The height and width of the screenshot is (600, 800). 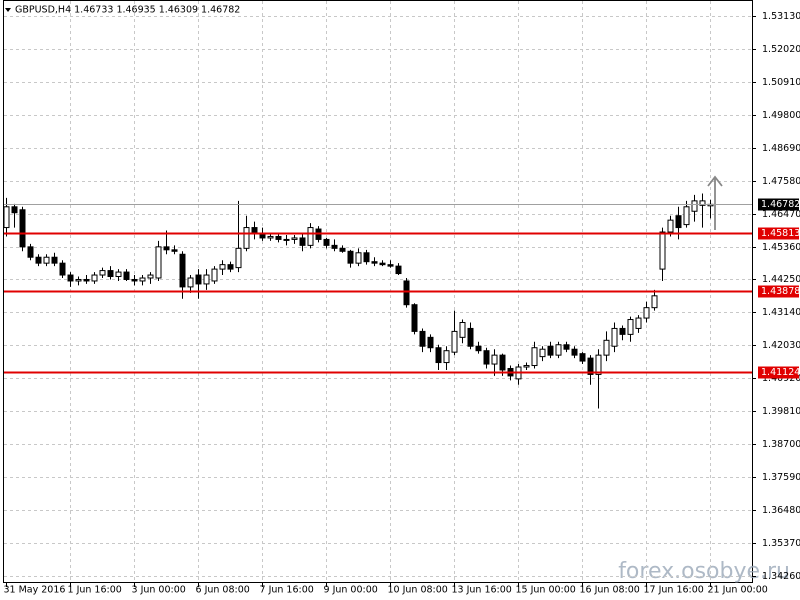 I want to click on x-tick-label: 10 Jun 08:00, so click(x=418, y=590).